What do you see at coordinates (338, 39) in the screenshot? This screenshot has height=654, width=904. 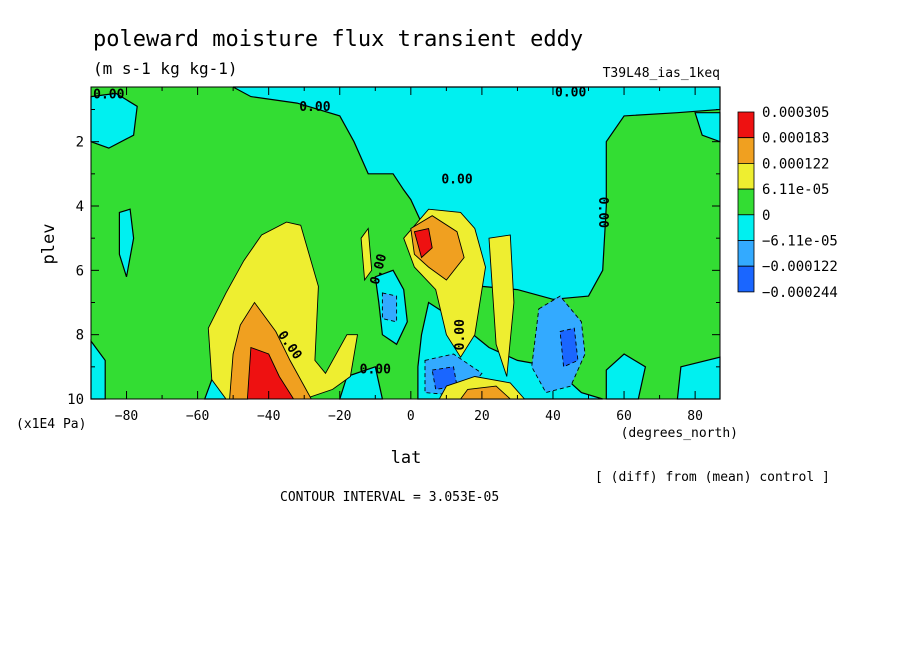 I see `chart-title: poleward moisture flux transient eddy` at bounding box center [338, 39].